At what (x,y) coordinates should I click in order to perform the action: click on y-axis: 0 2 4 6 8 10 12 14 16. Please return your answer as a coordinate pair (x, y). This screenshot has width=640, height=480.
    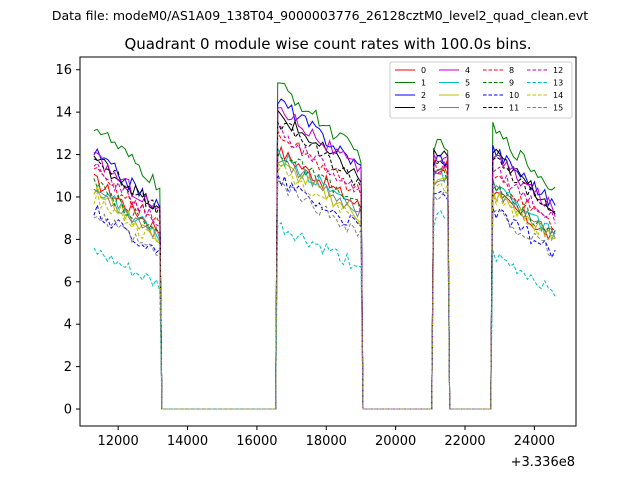
    Looking at the image, I should click on (67, 240).